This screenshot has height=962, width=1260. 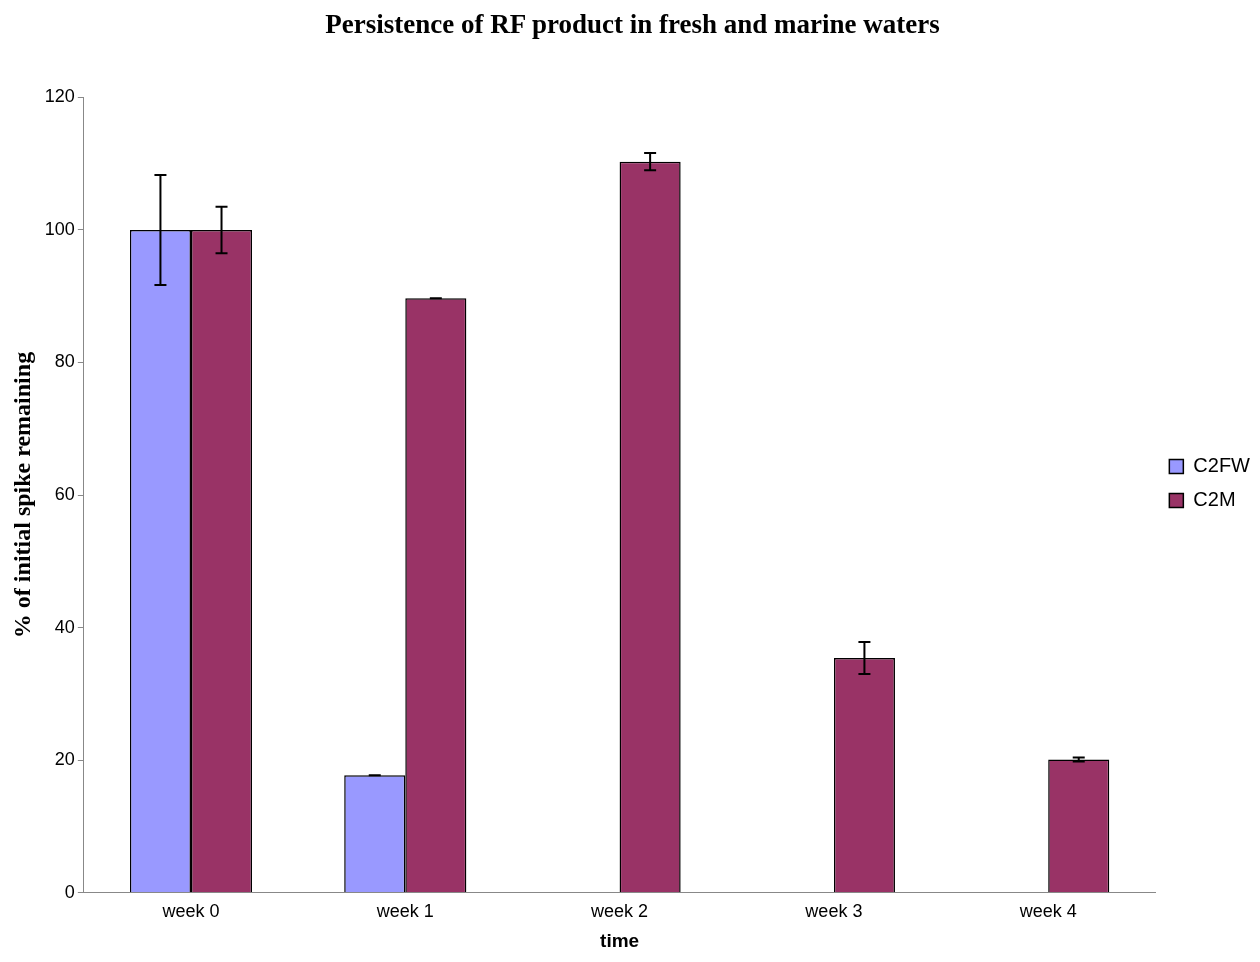 What do you see at coordinates (64, 759) in the screenshot?
I see `y-tick-label: 20` at bounding box center [64, 759].